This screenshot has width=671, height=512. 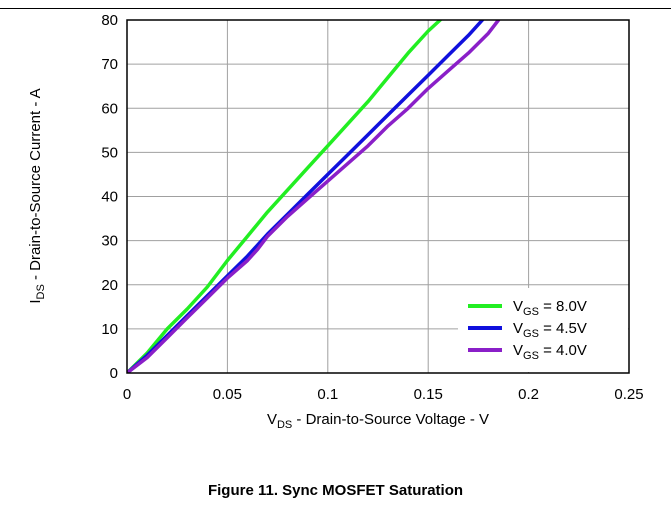 I want to click on legend-entry-vgs-8v: VGS = 8.0V, so click(x=527, y=308).